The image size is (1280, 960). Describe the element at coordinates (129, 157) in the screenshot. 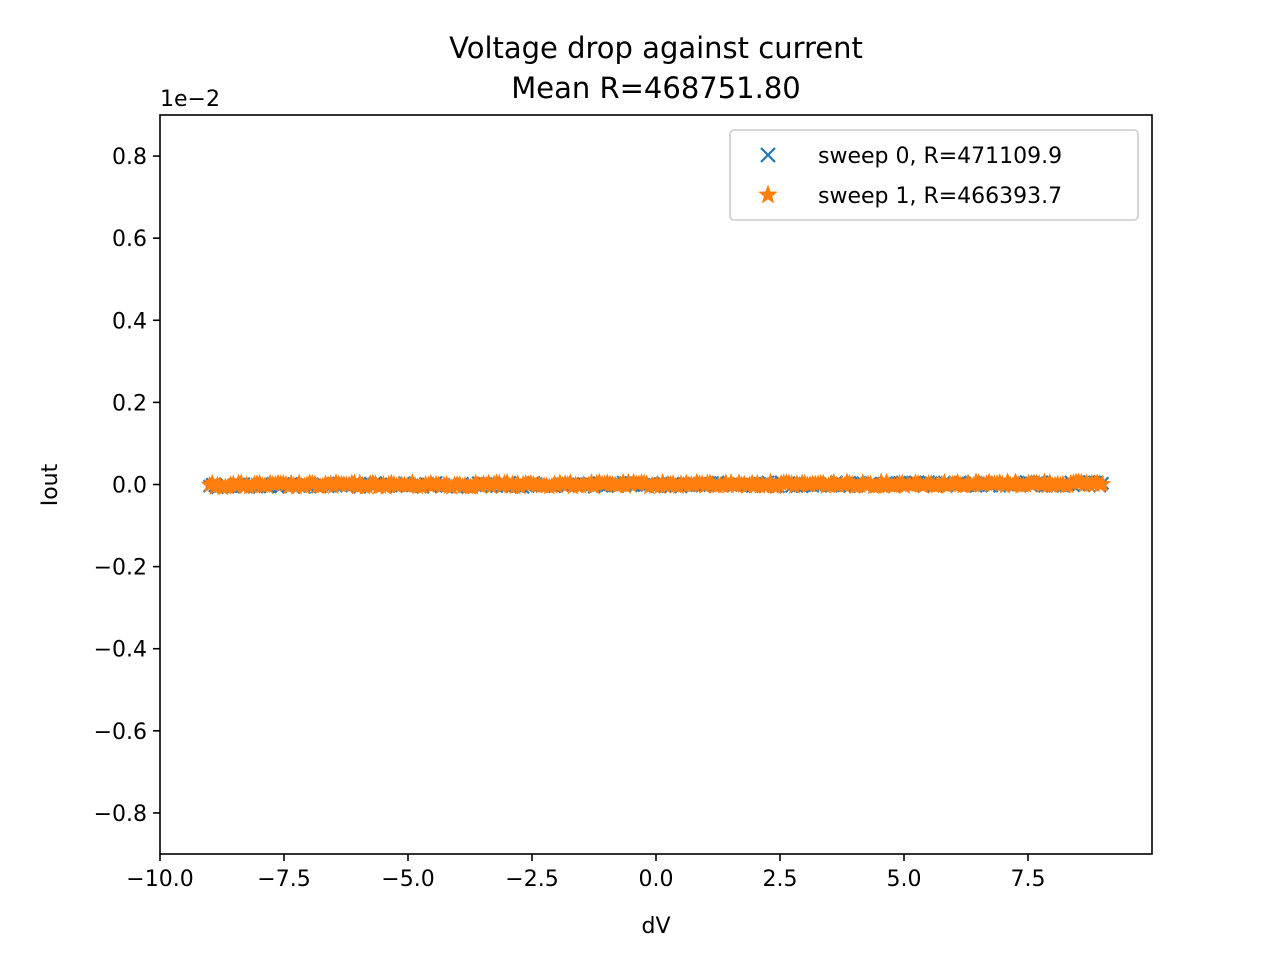

I see `y-tick-label: 0.8` at that location.